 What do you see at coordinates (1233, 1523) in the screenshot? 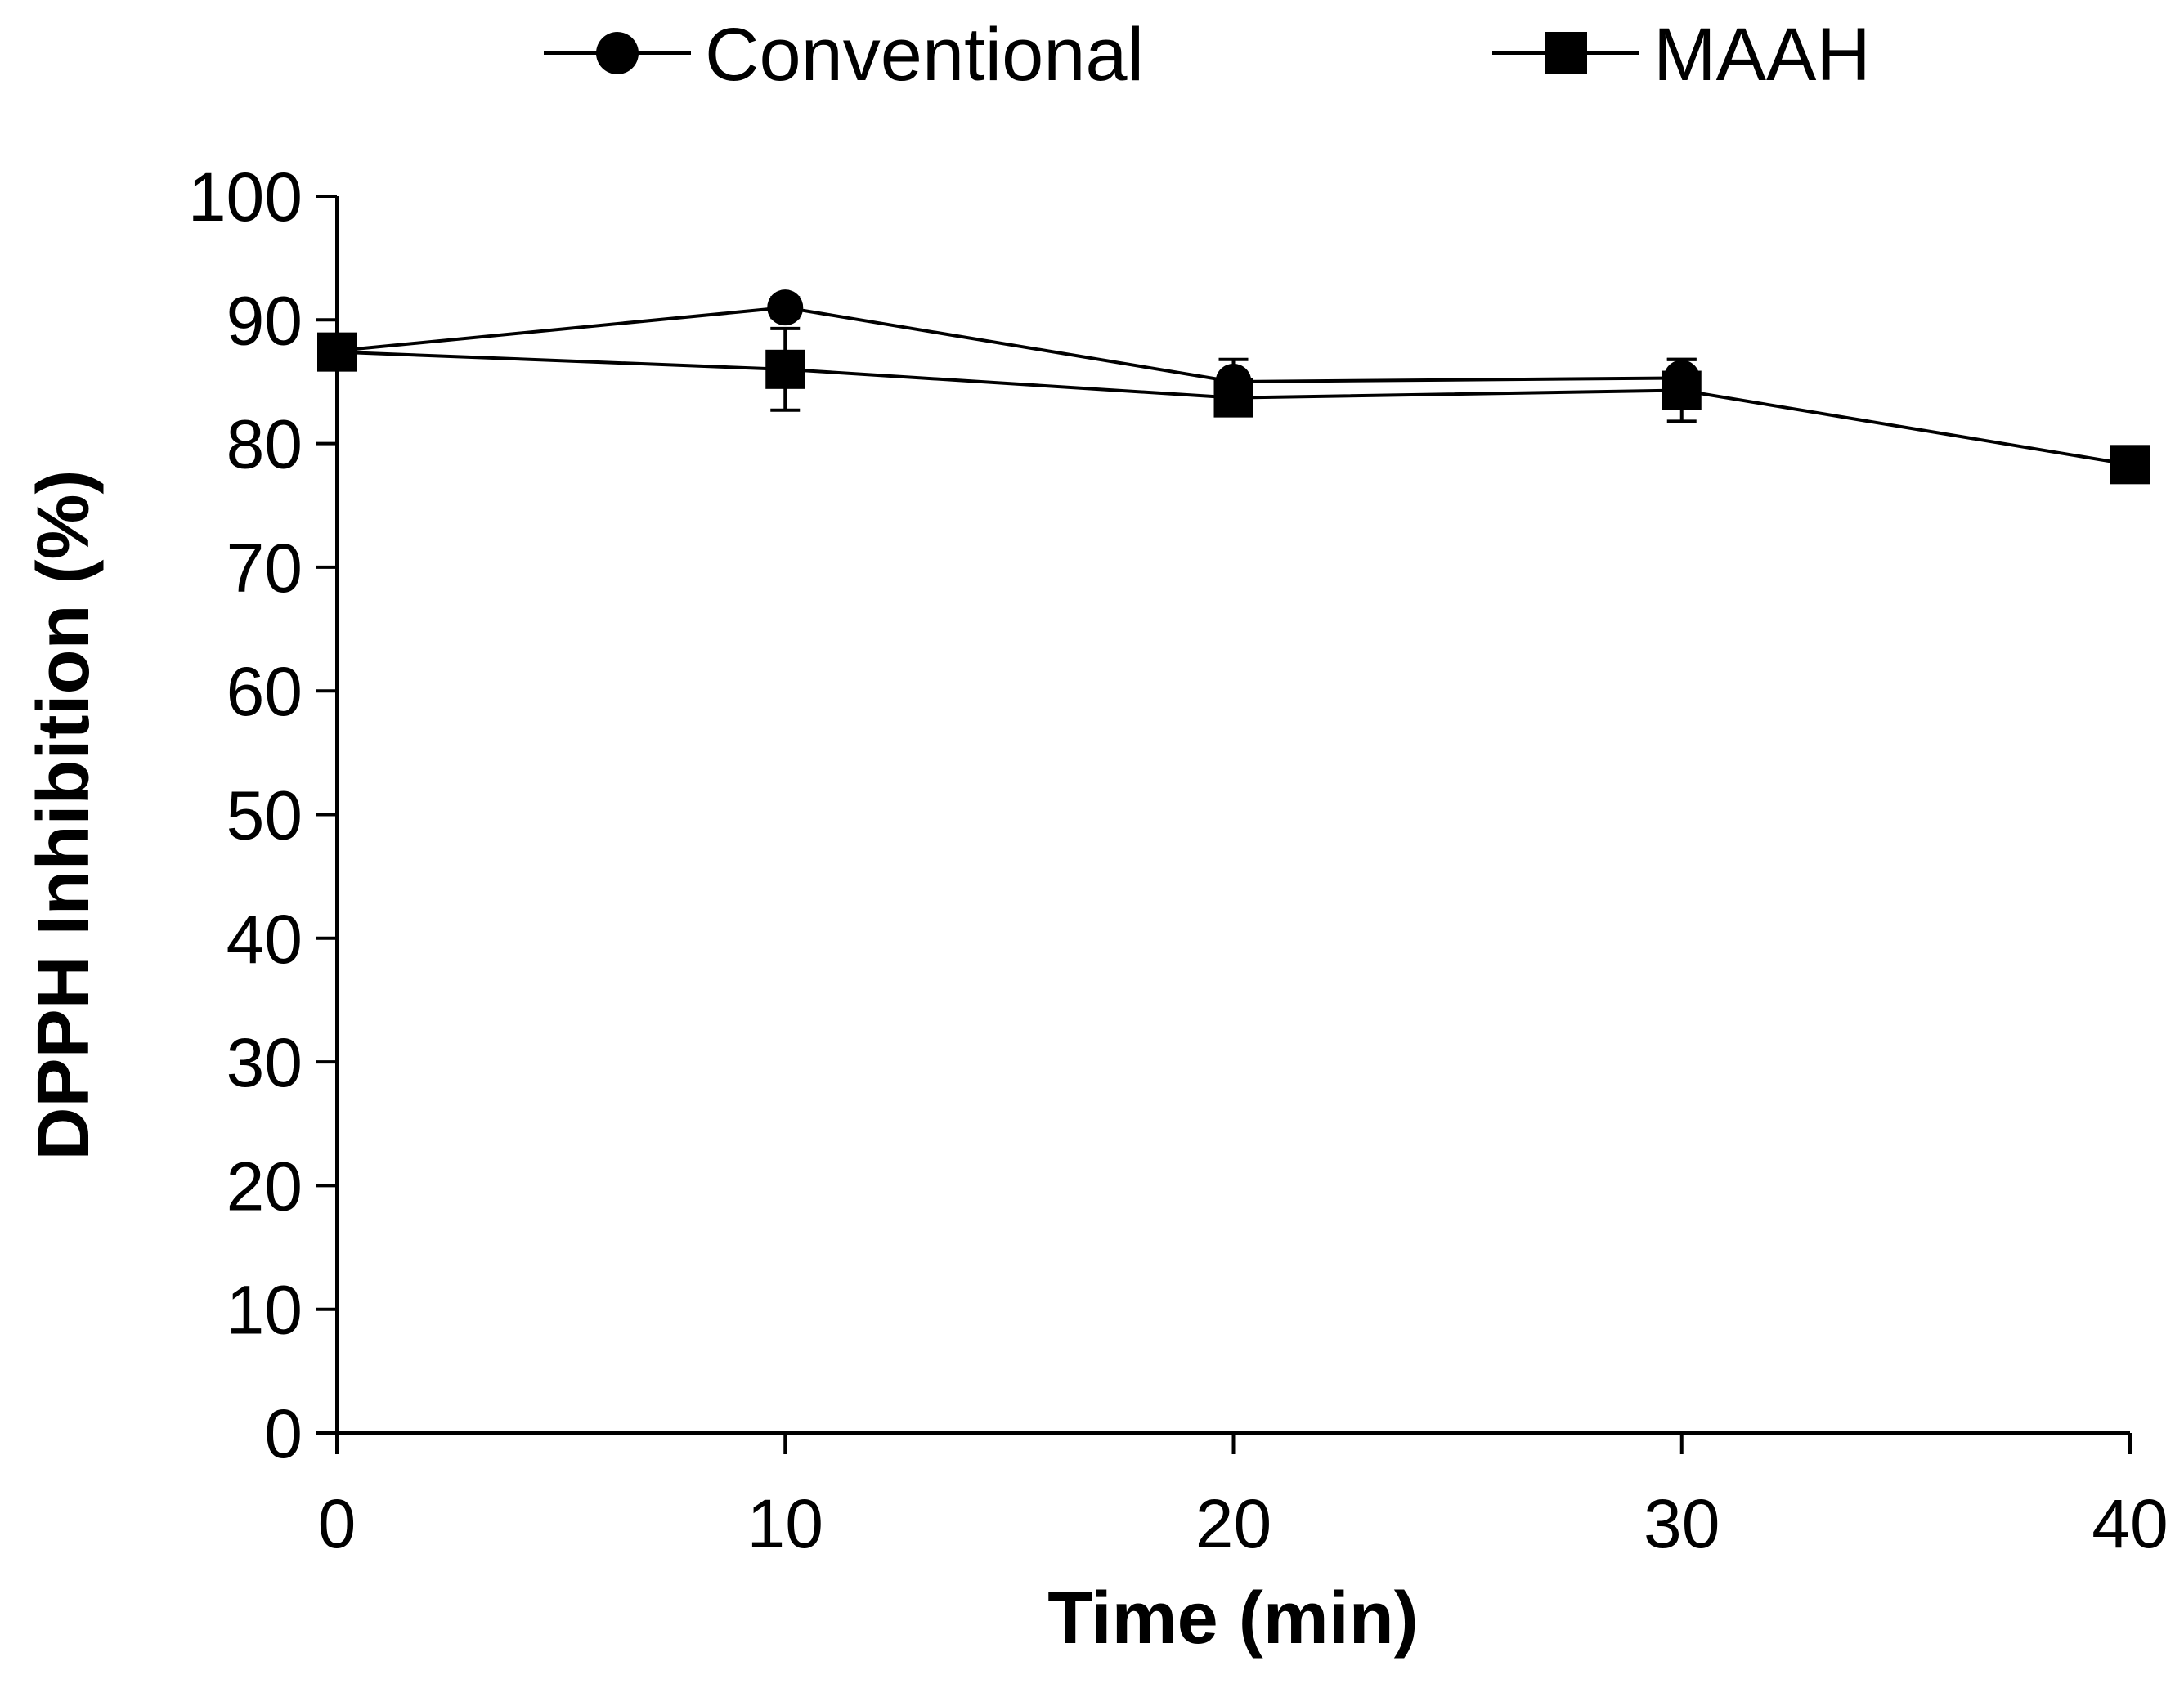
I see `x-tick-label: 20` at bounding box center [1233, 1523].